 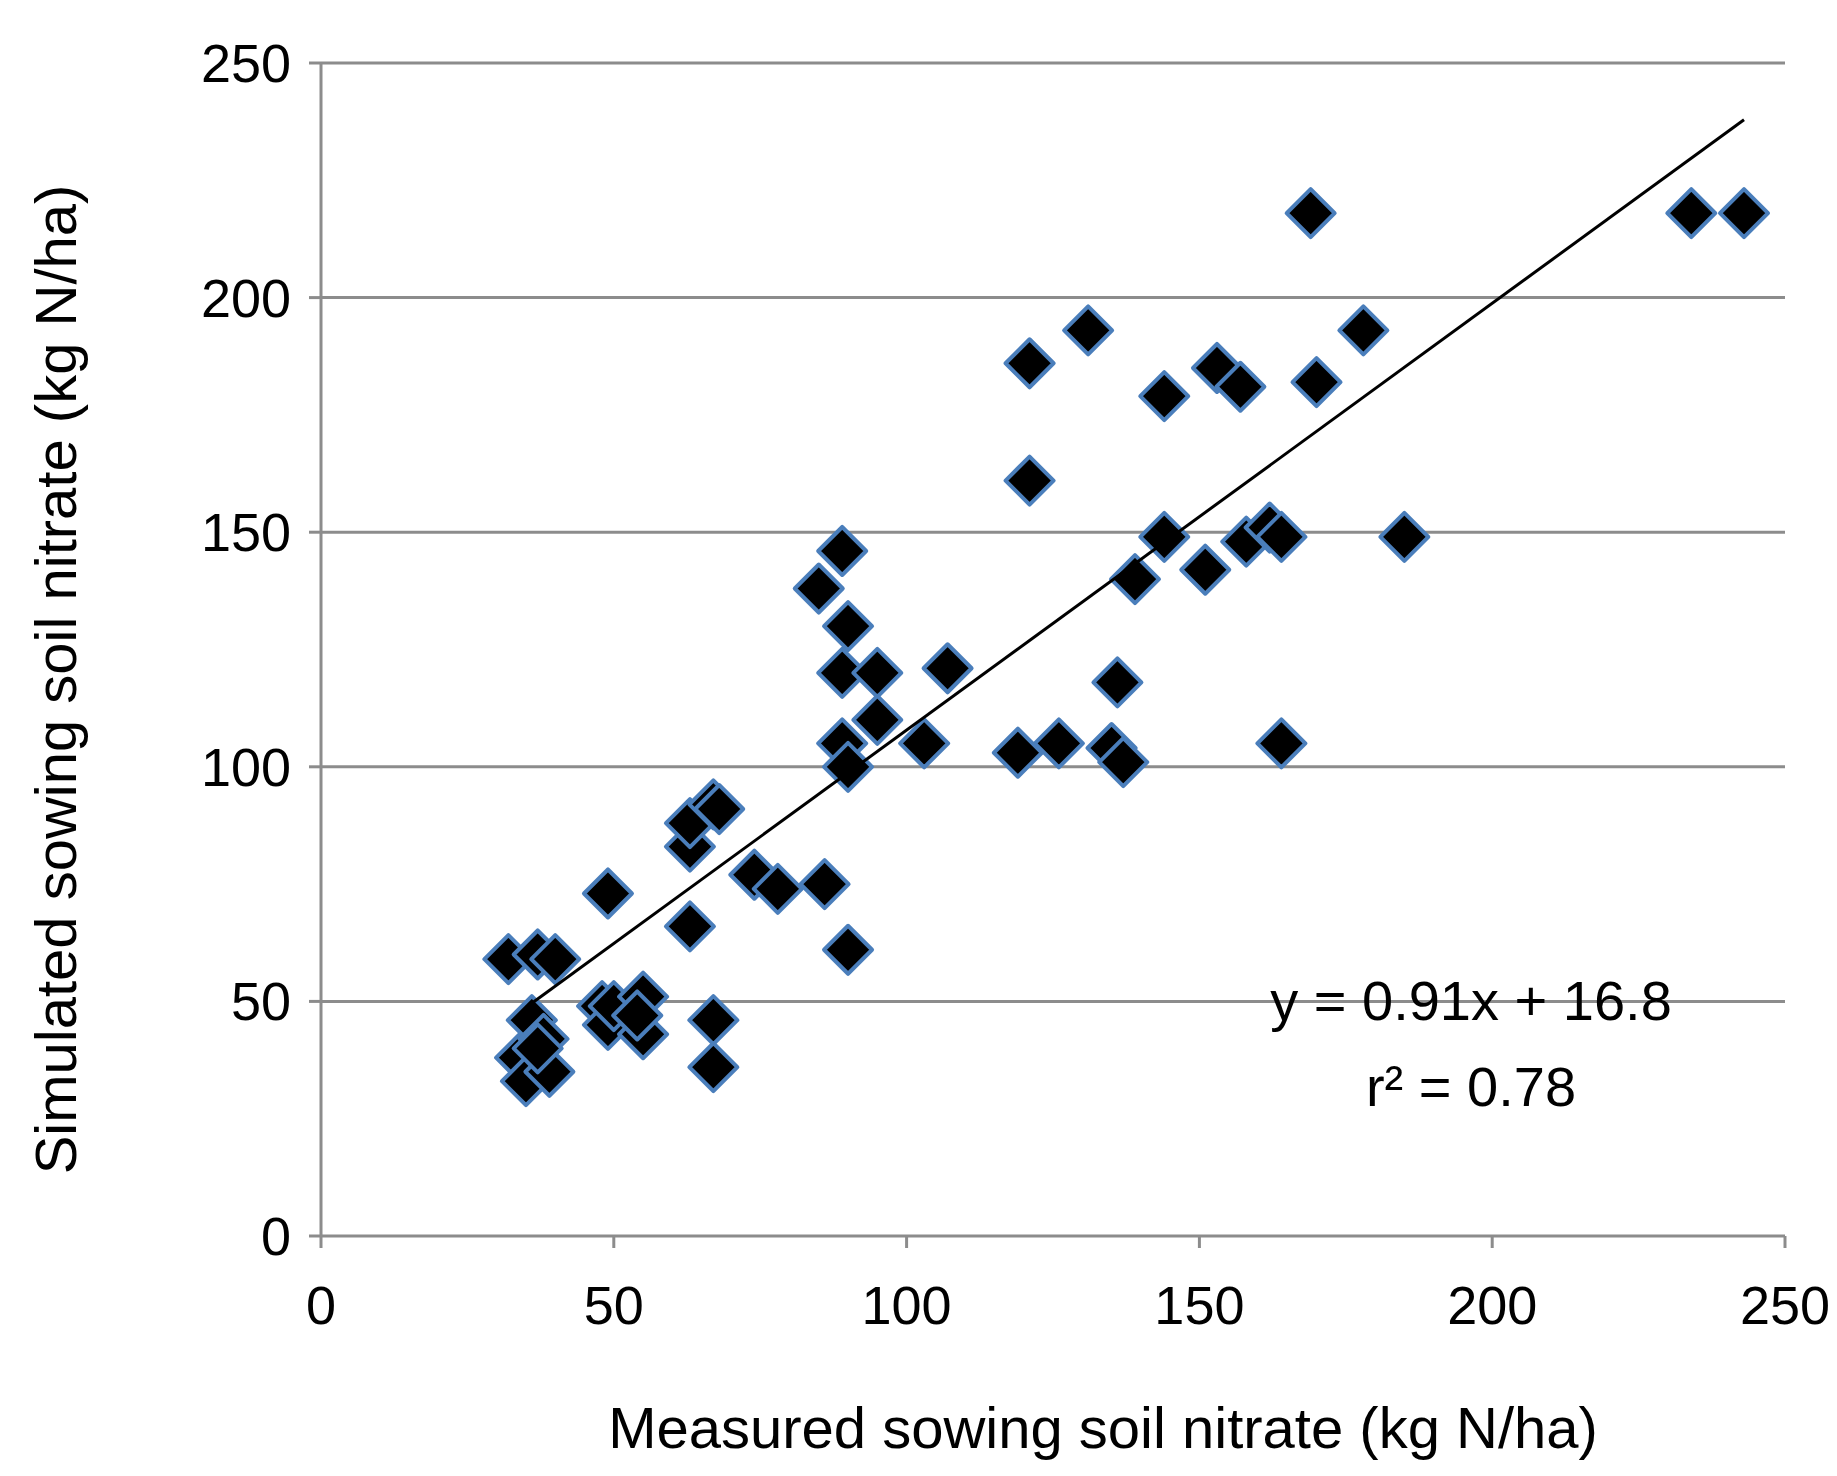 What do you see at coordinates (245, 532) in the screenshot?
I see `y-tick-label: 150` at bounding box center [245, 532].